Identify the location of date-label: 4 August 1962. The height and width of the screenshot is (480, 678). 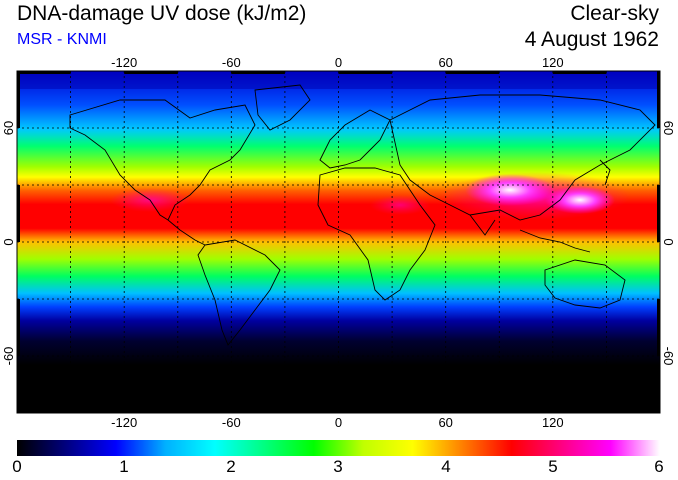
(591, 39).